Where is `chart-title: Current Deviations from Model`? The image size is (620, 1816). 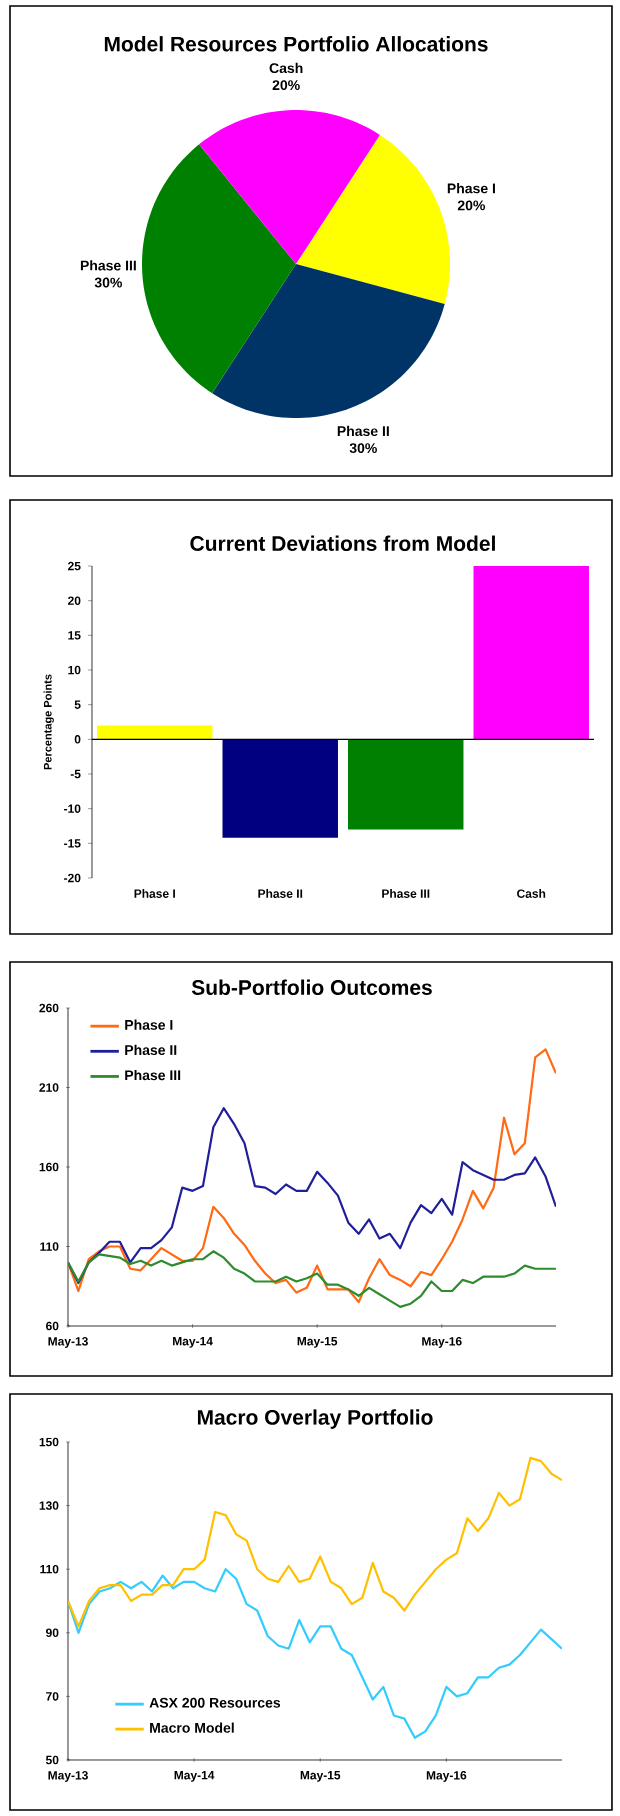
chart-title: Current Deviations from Model is located at coordinates (342, 543).